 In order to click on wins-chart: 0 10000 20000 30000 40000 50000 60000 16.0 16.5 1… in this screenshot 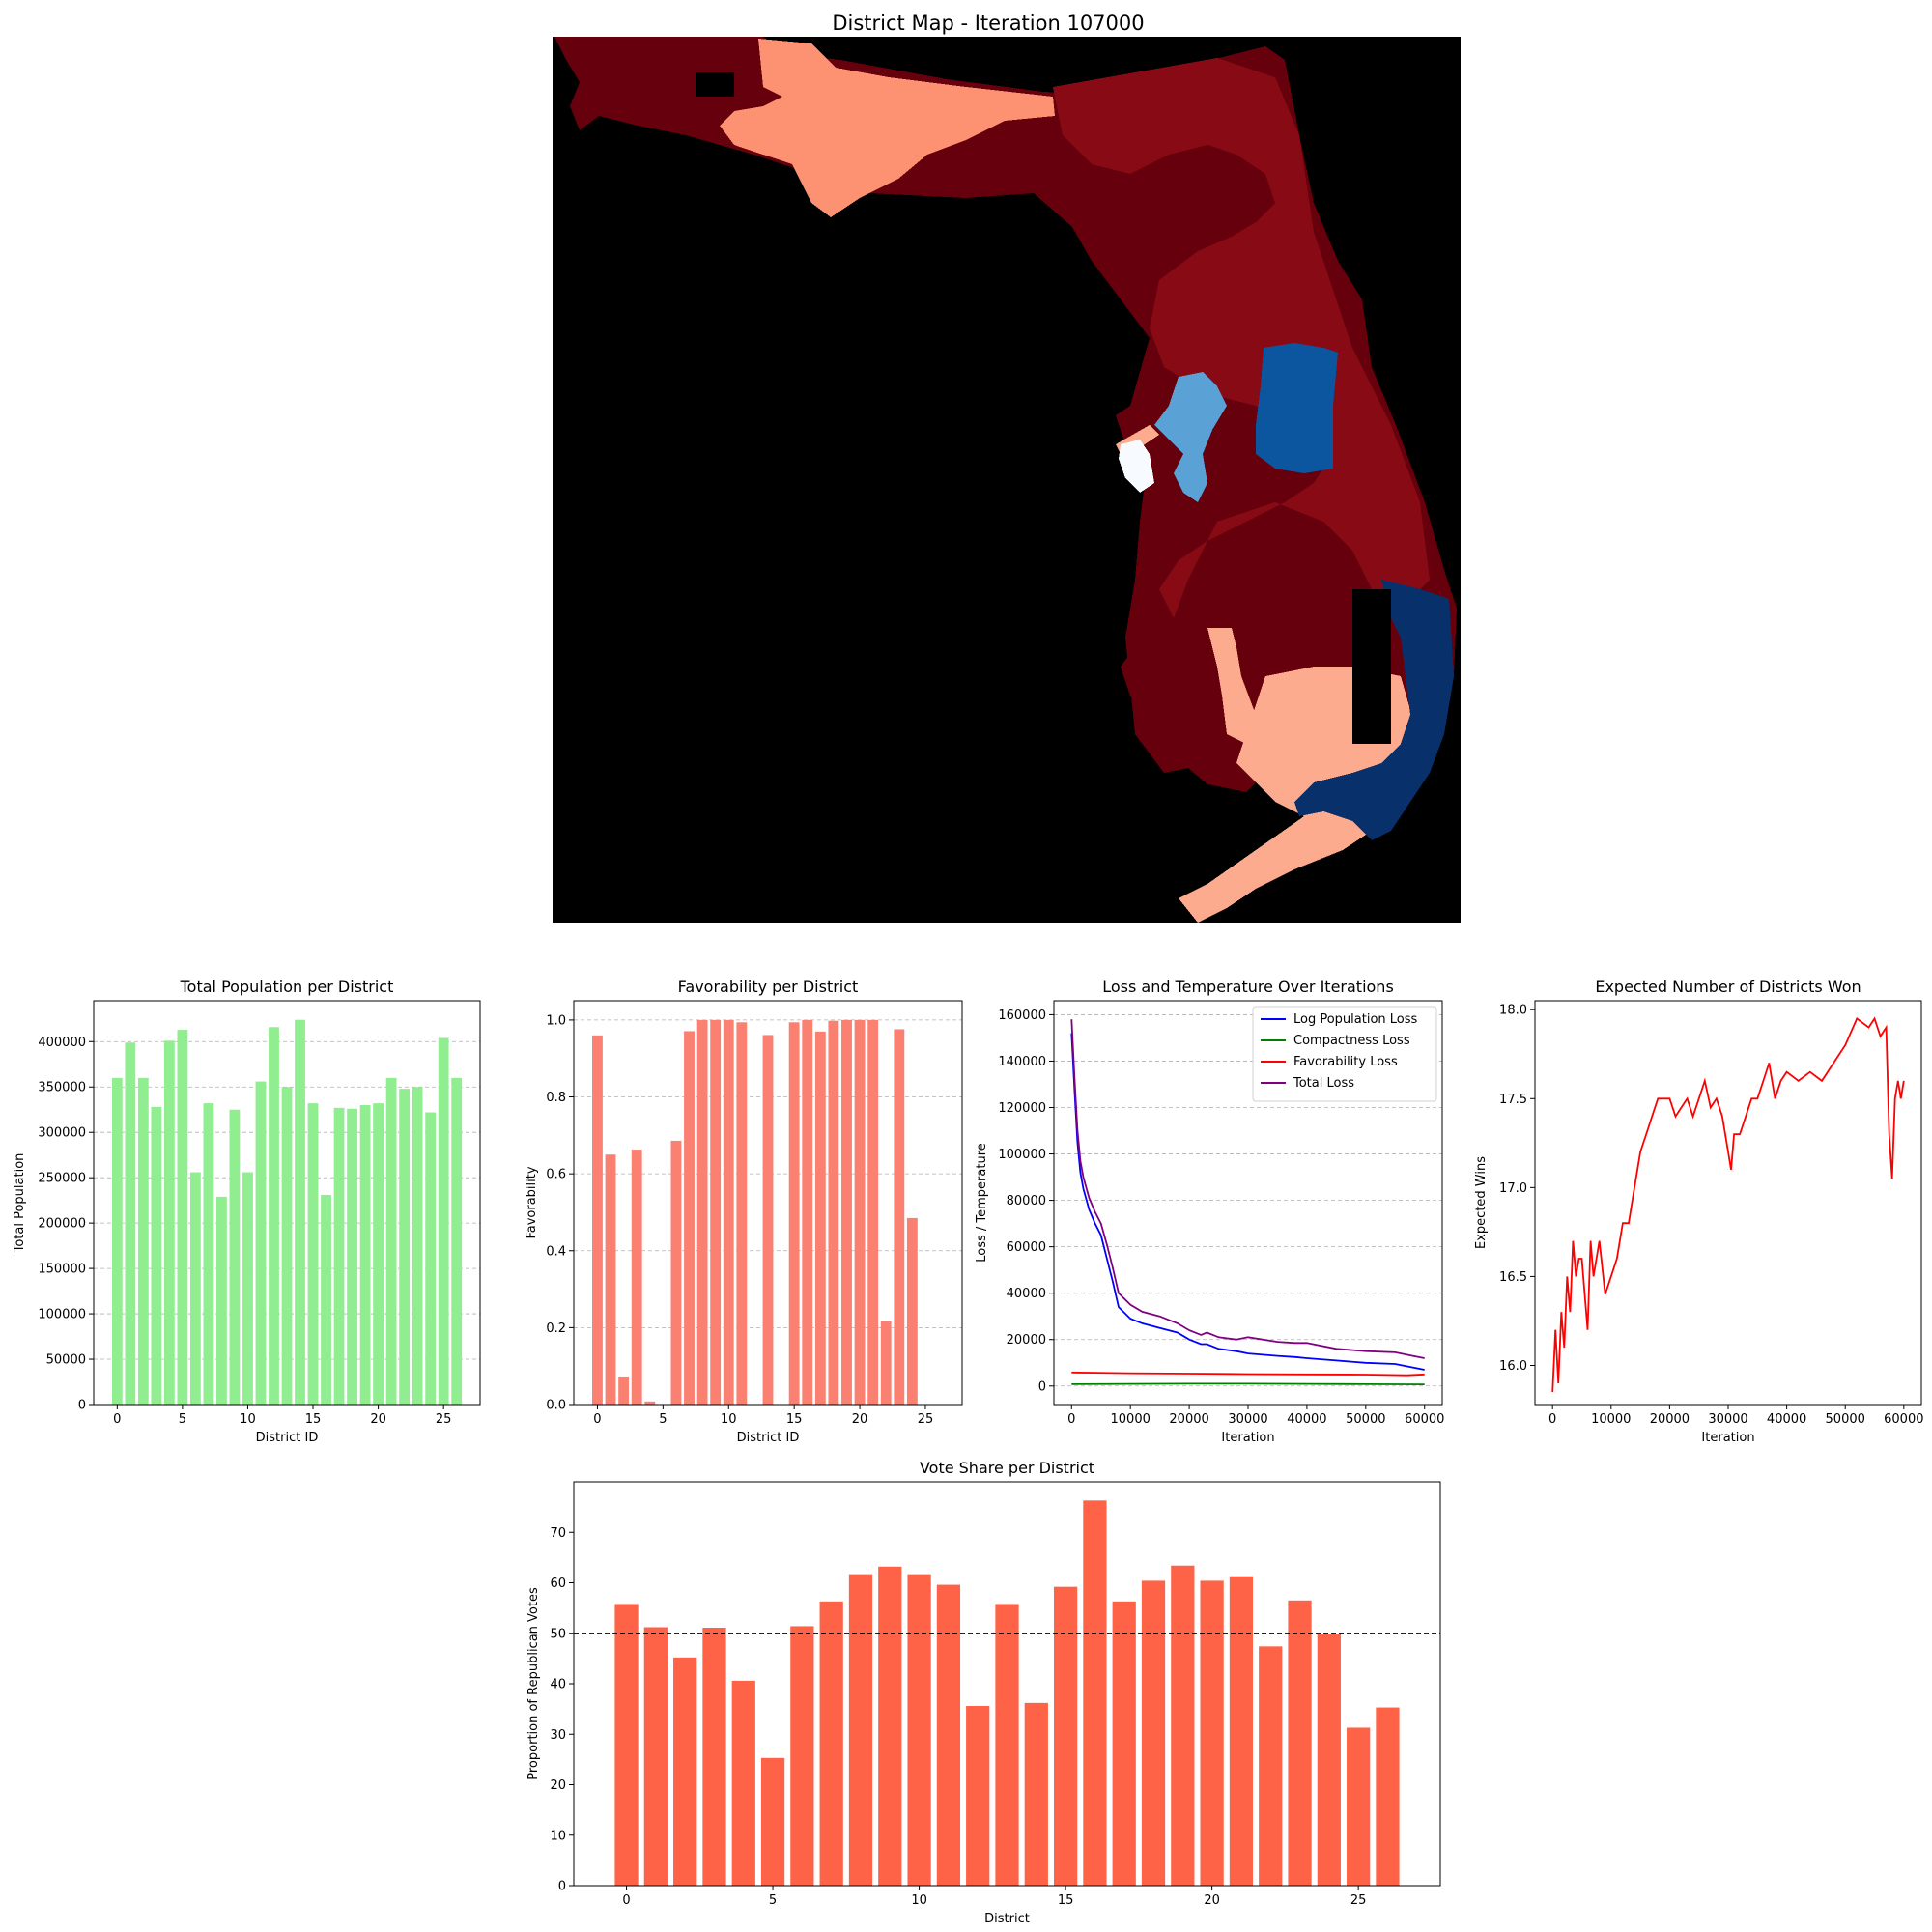, I will do `click(1698, 1211)`.